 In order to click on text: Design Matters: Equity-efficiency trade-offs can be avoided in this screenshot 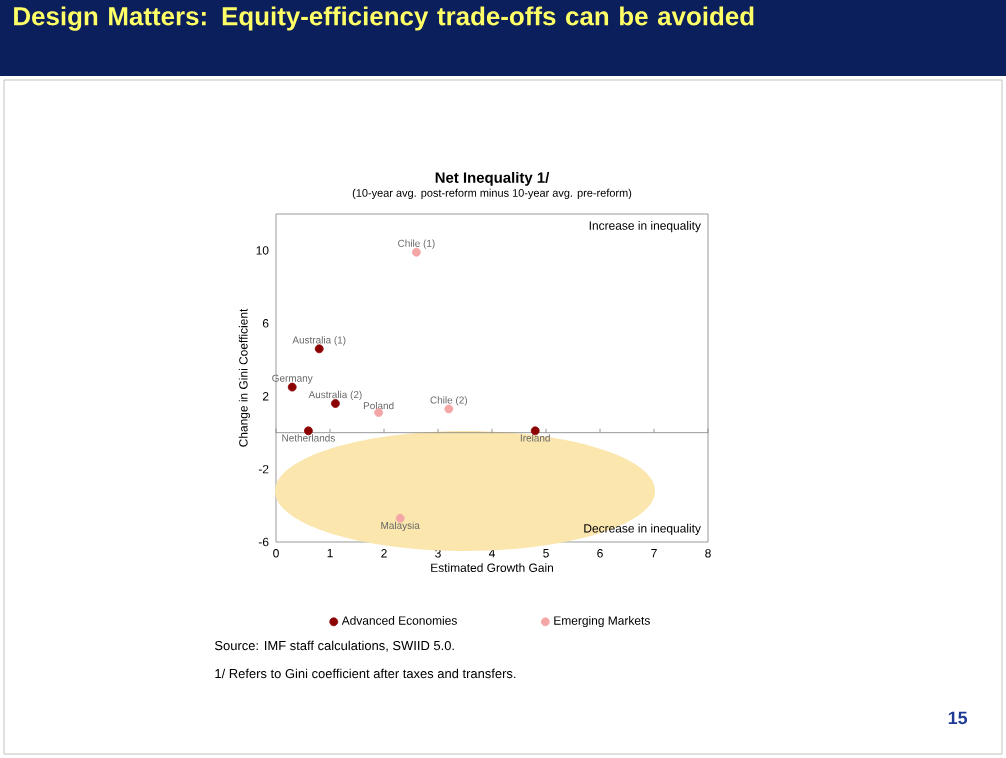, I will do `click(384, 18)`.